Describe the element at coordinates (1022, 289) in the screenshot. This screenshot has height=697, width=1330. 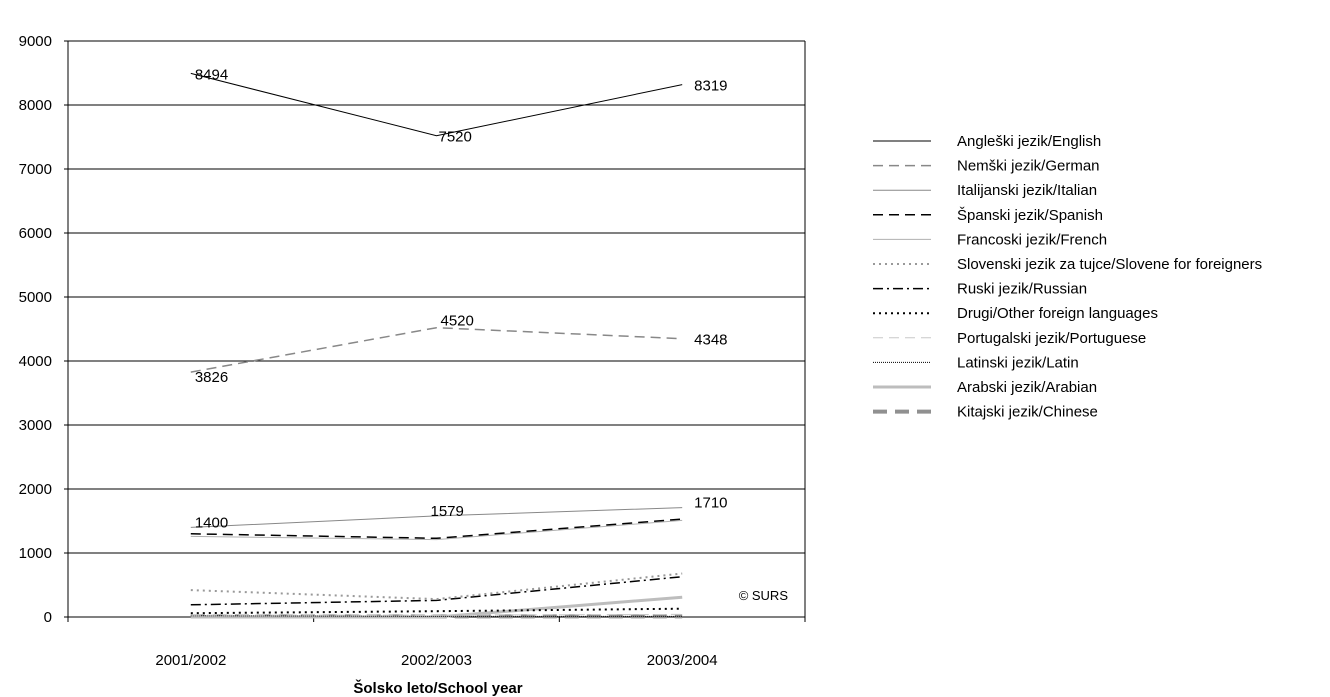
I see `legend-label: Ruski jezik/Russian` at that location.